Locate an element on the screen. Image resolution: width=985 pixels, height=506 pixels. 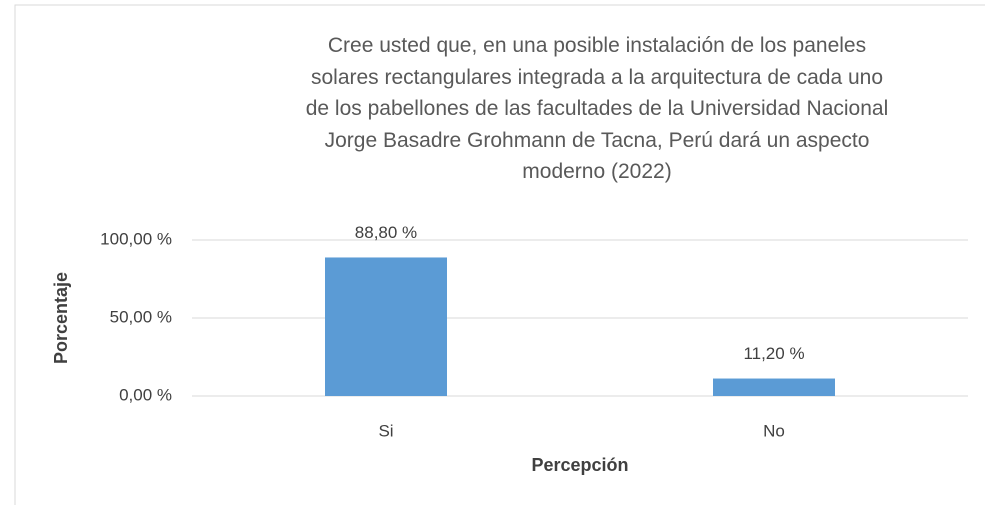
y-tick-label: 50,00 % is located at coordinates (141, 316).